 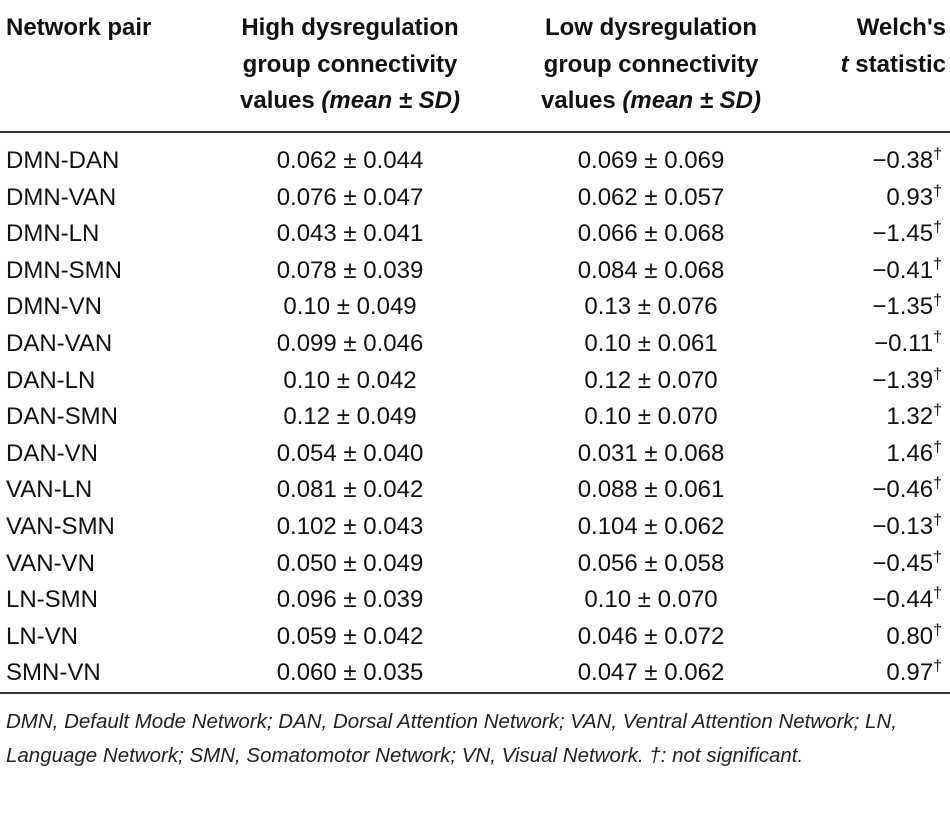 I want to click on table-bottom-divider, so click(x=475, y=693).